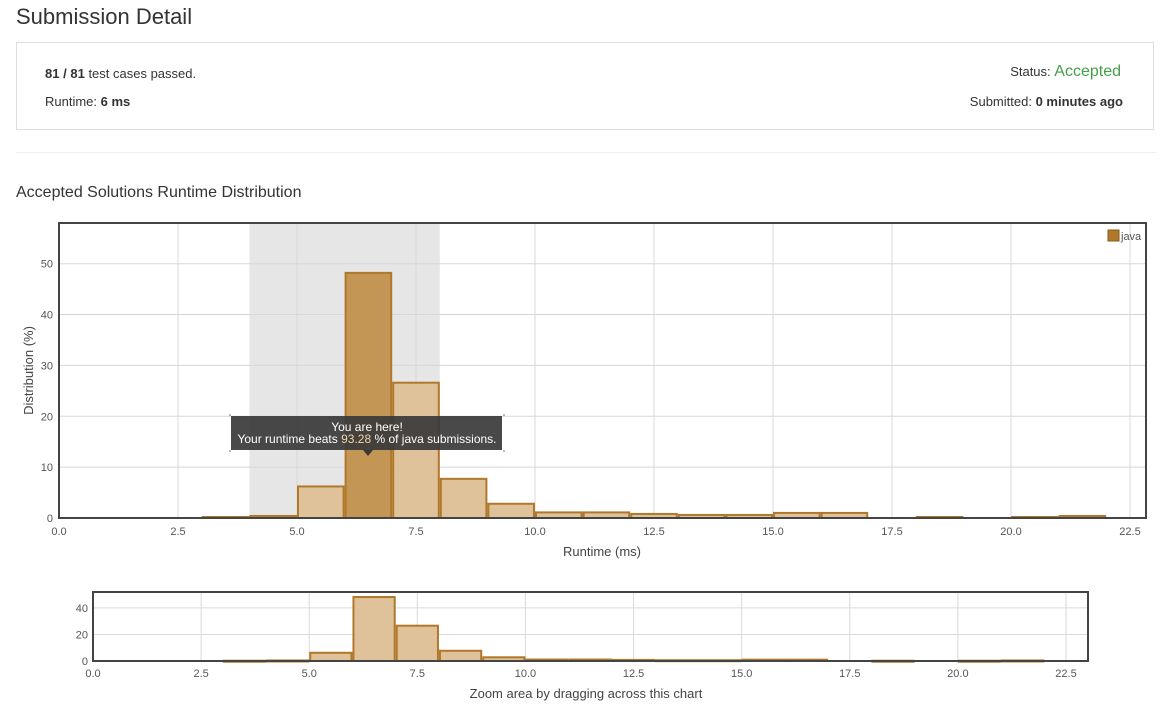 The image size is (1160, 708). What do you see at coordinates (633, 674) in the screenshot?
I see `nav-x-tick-label: 12.5` at bounding box center [633, 674].